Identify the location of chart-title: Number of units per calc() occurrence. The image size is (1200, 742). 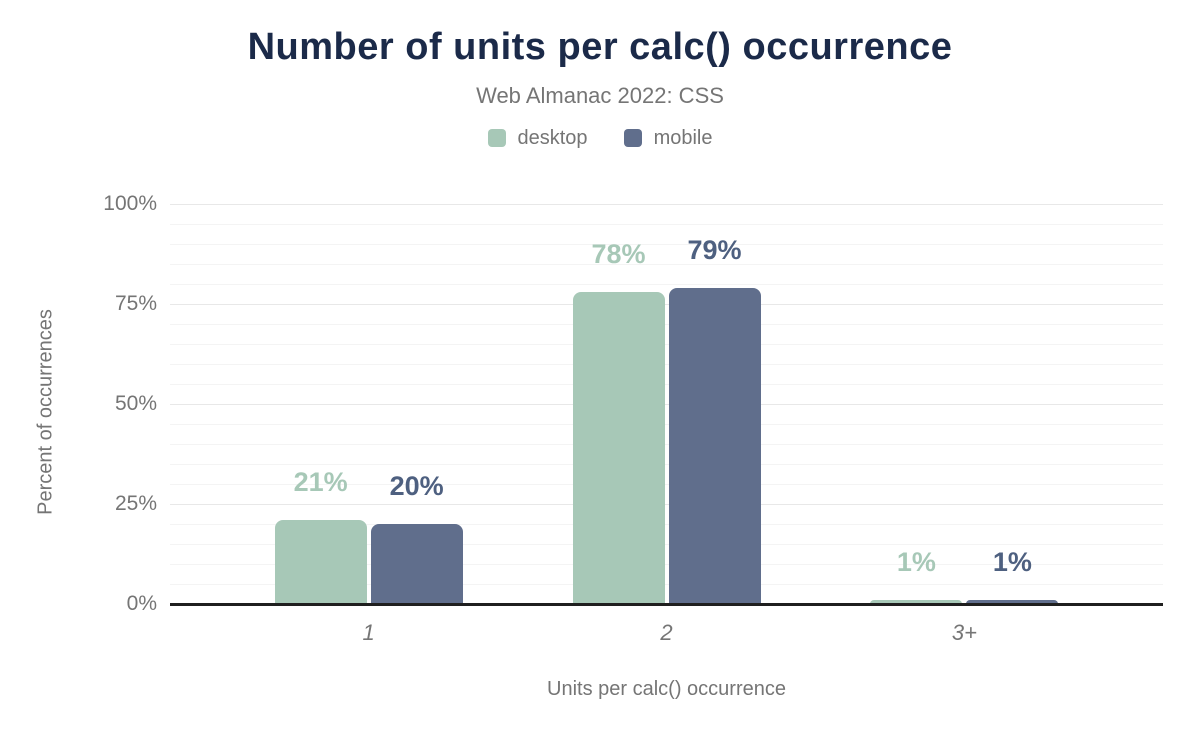
(600, 47).